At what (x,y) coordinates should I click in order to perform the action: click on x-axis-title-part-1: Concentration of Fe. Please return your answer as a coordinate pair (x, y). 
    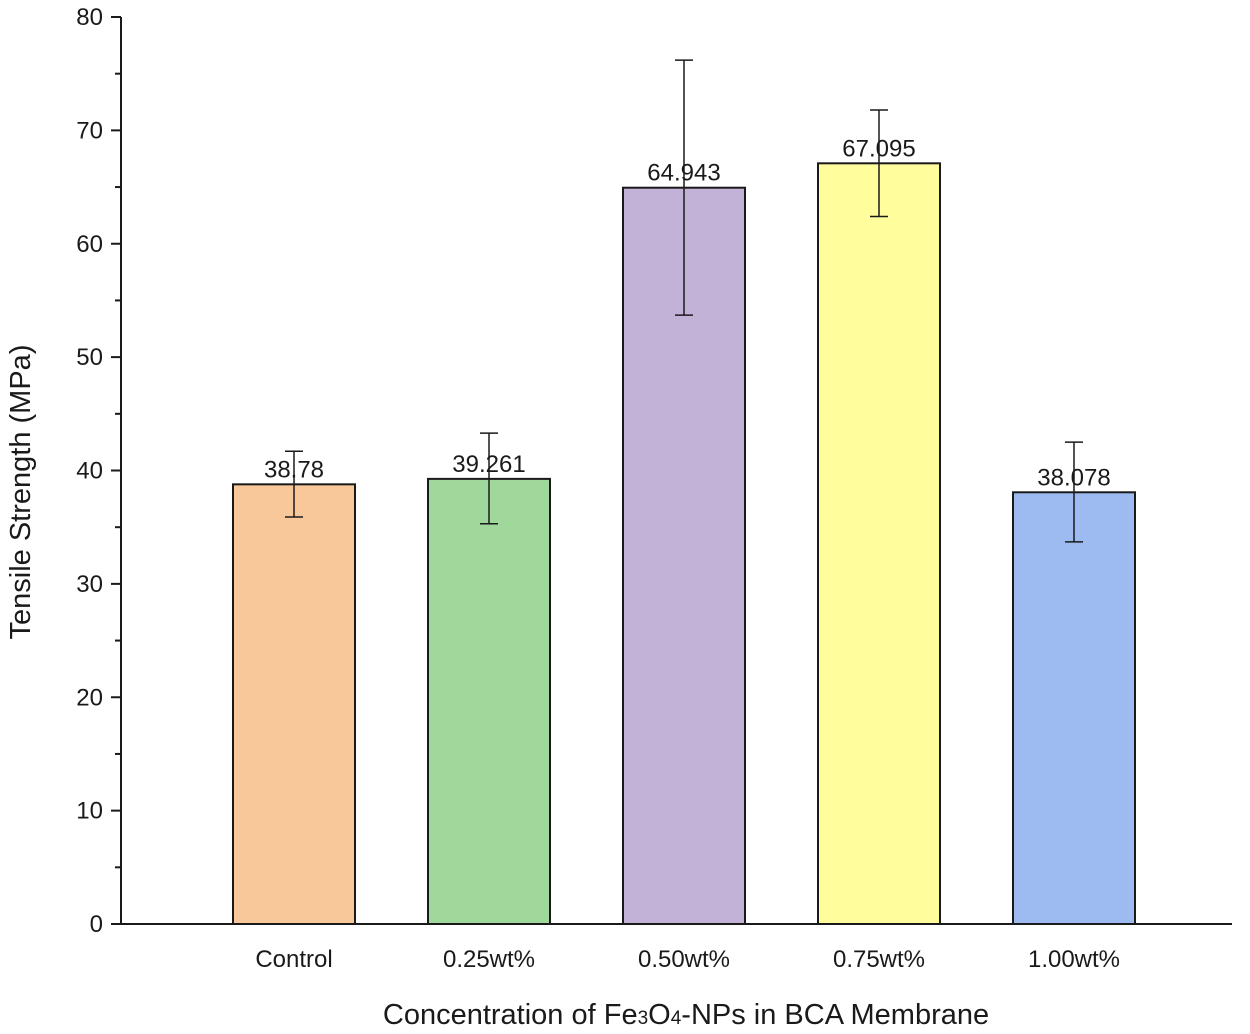
    Looking at the image, I should click on (510, 1015).